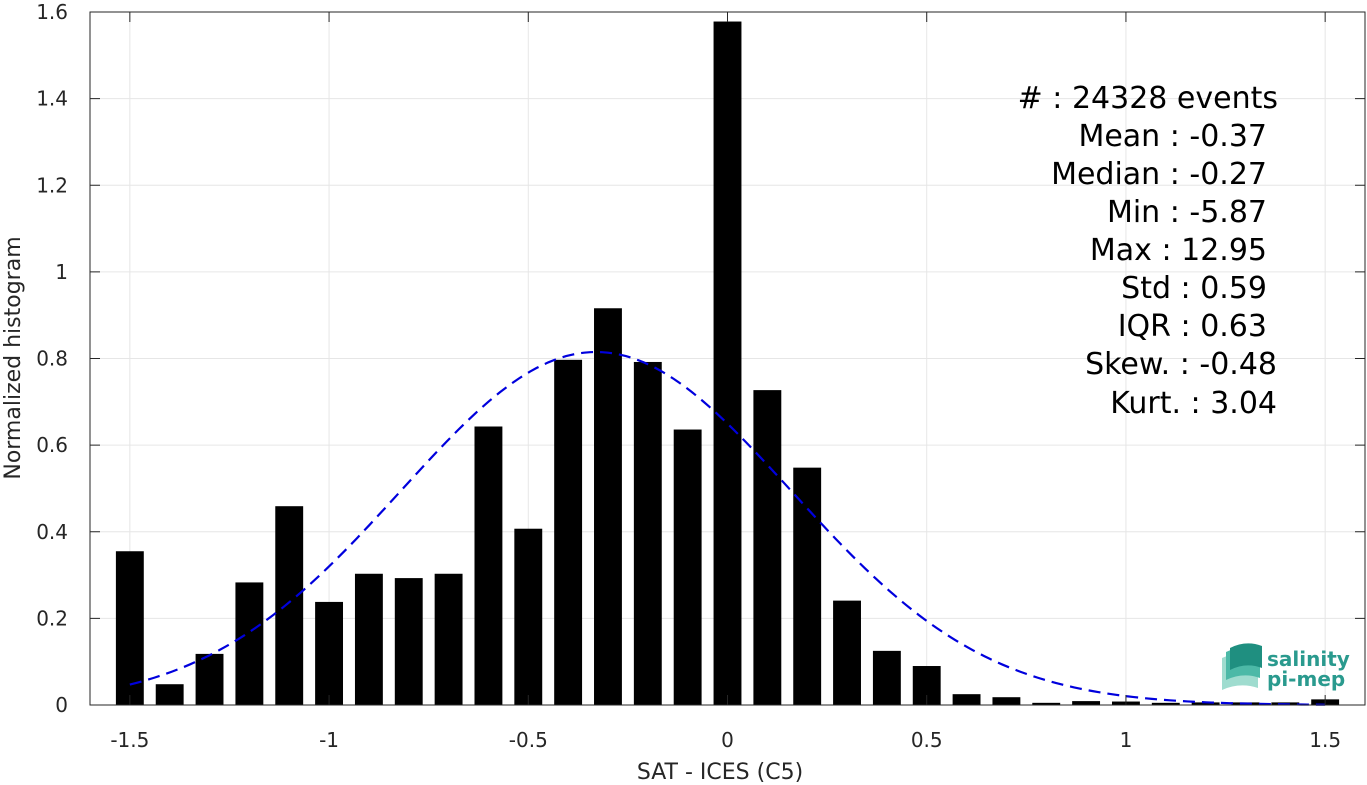 This screenshot has height=785, width=1367. Describe the element at coordinates (1242, 666) in the screenshot. I see `wave-icon` at that location.